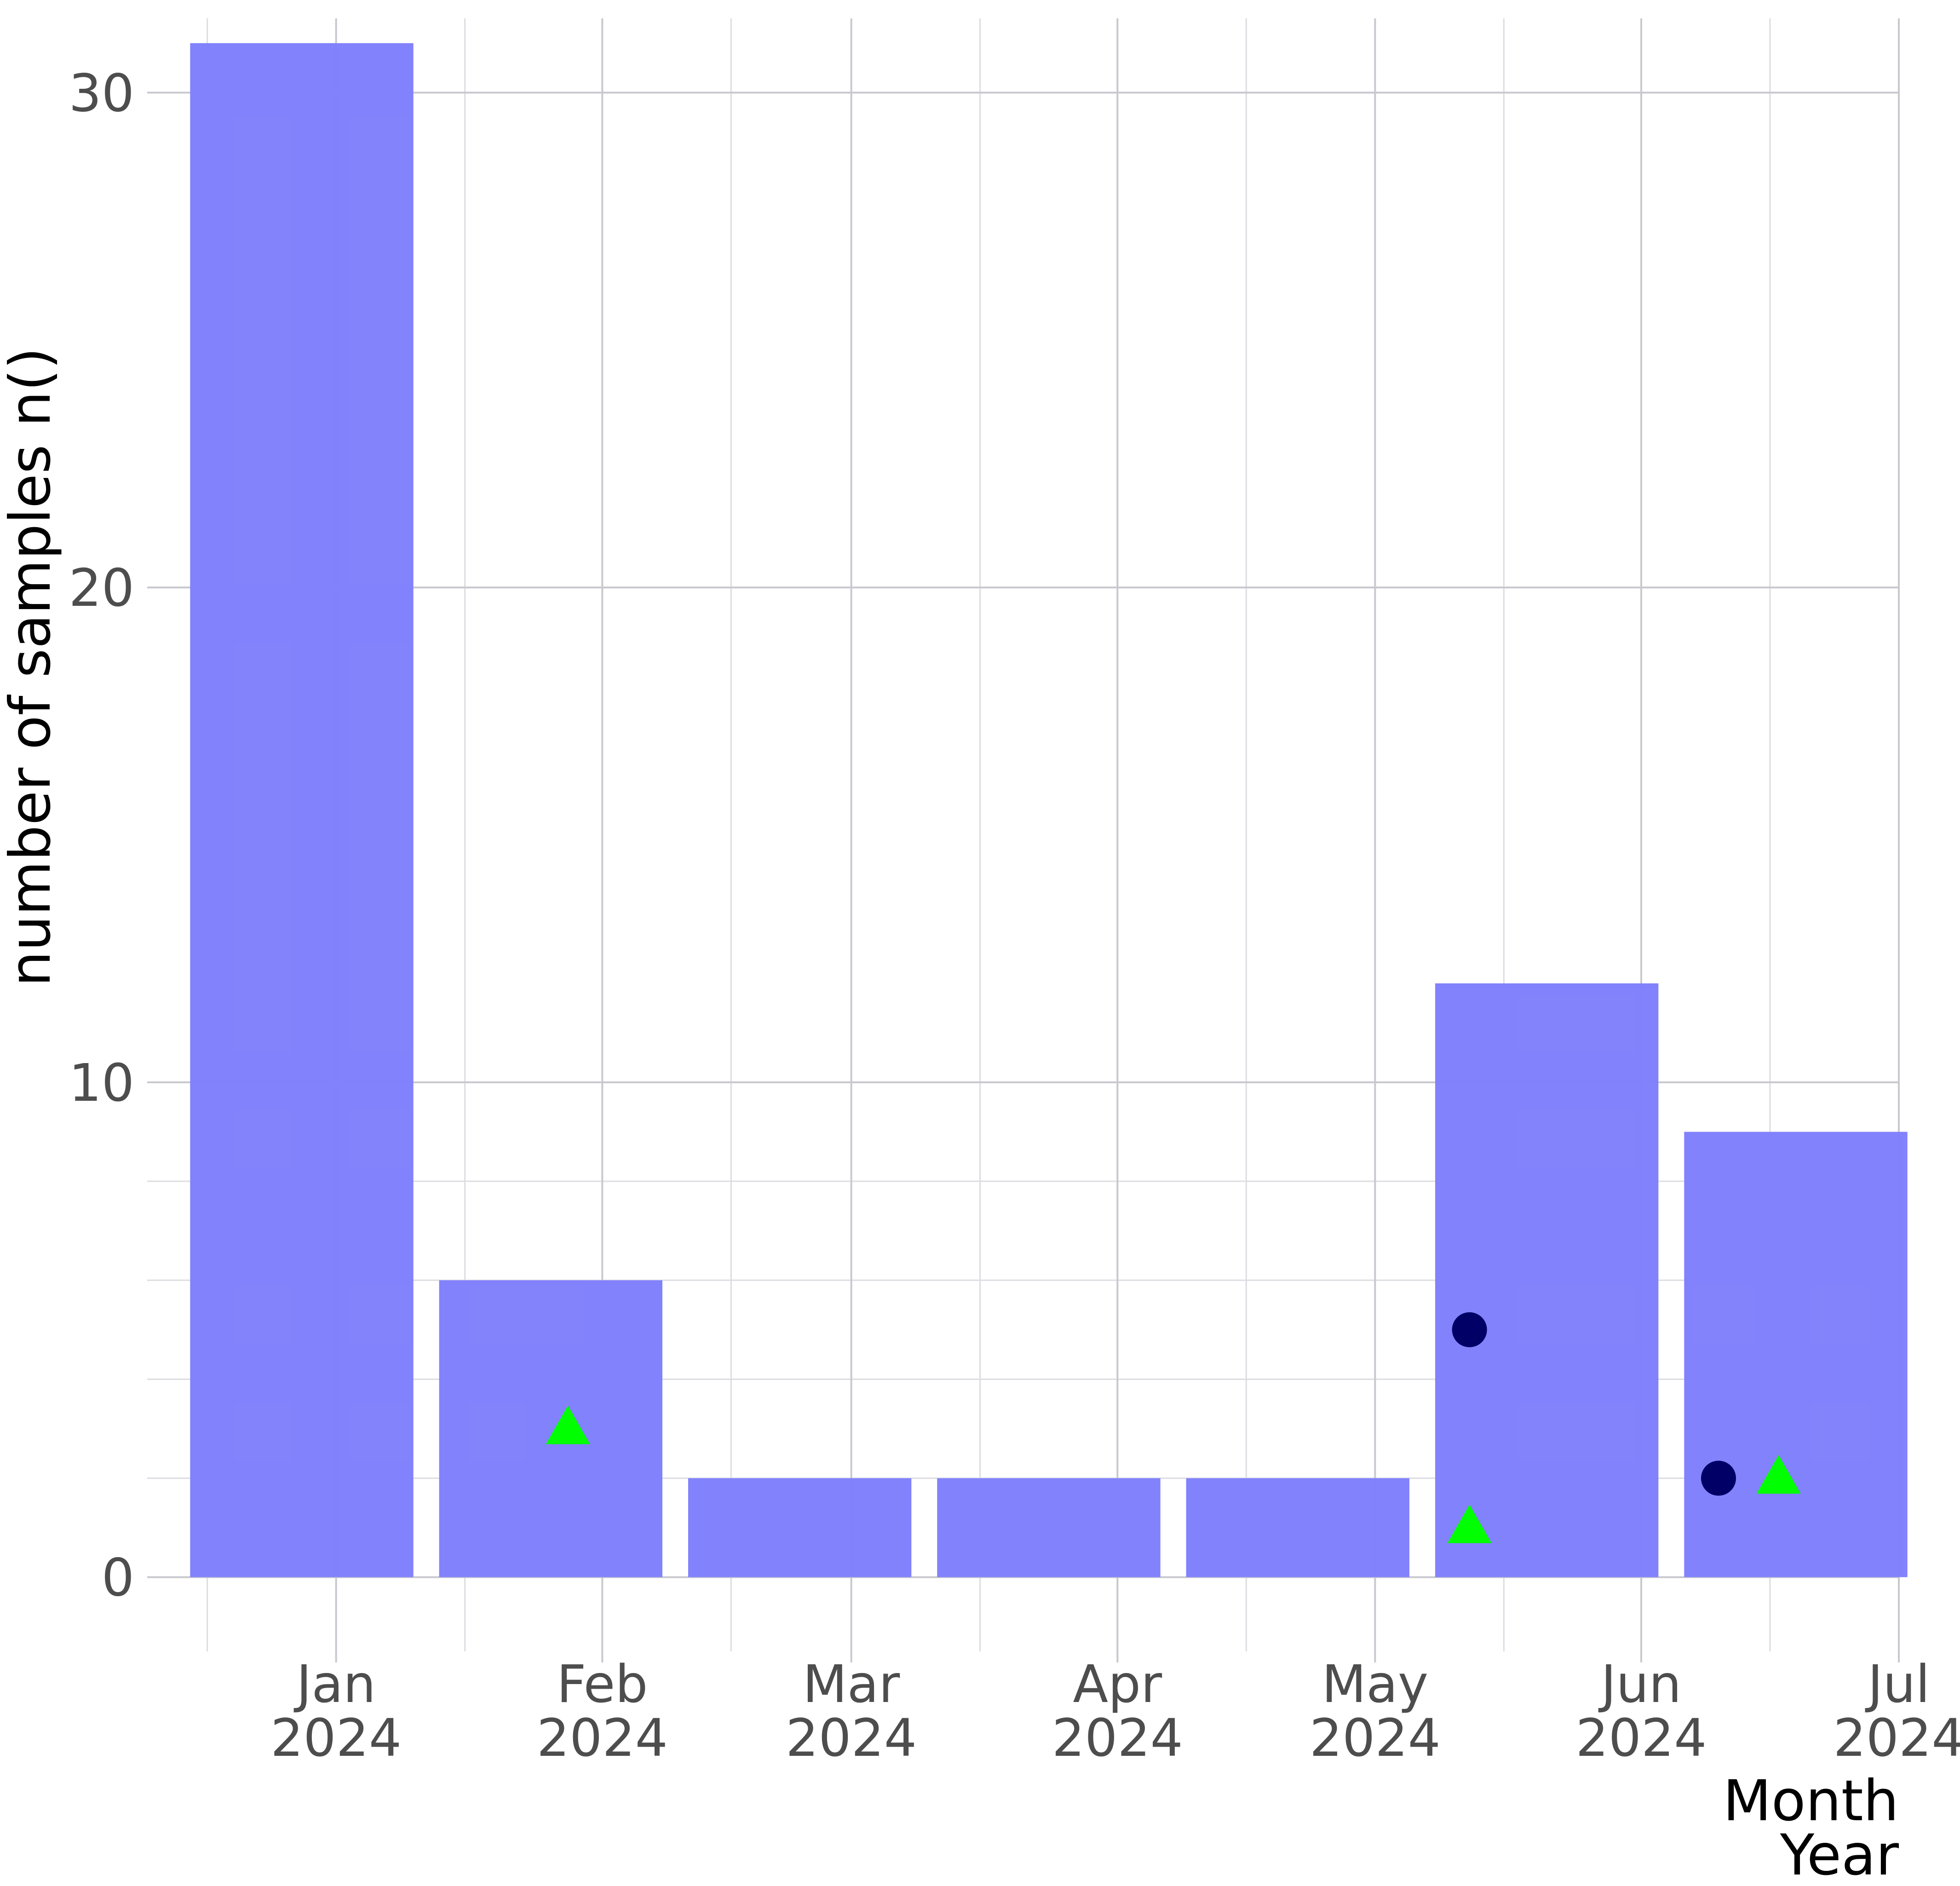 Image resolution: width=1960 pixels, height=1886 pixels. What do you see at coordinates (101, 588) in the screenshot?
I see `y-tick-label: 20` at bounding box center [101, 588].